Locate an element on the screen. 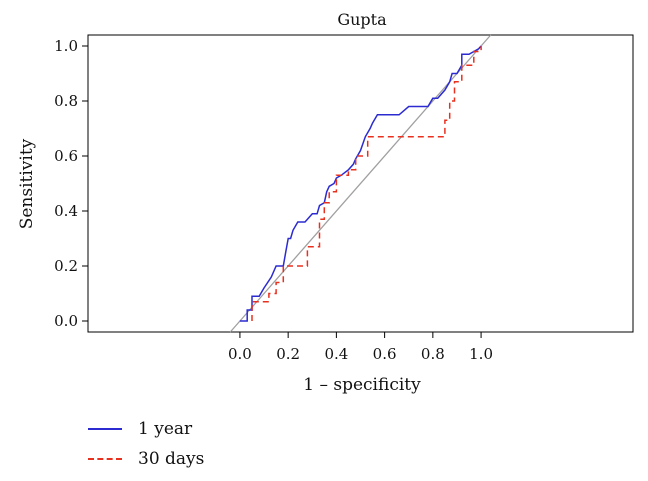 This screenshot has height=481, width=648. x-tick-label: 0.0 is located at coordinates (240, 354).